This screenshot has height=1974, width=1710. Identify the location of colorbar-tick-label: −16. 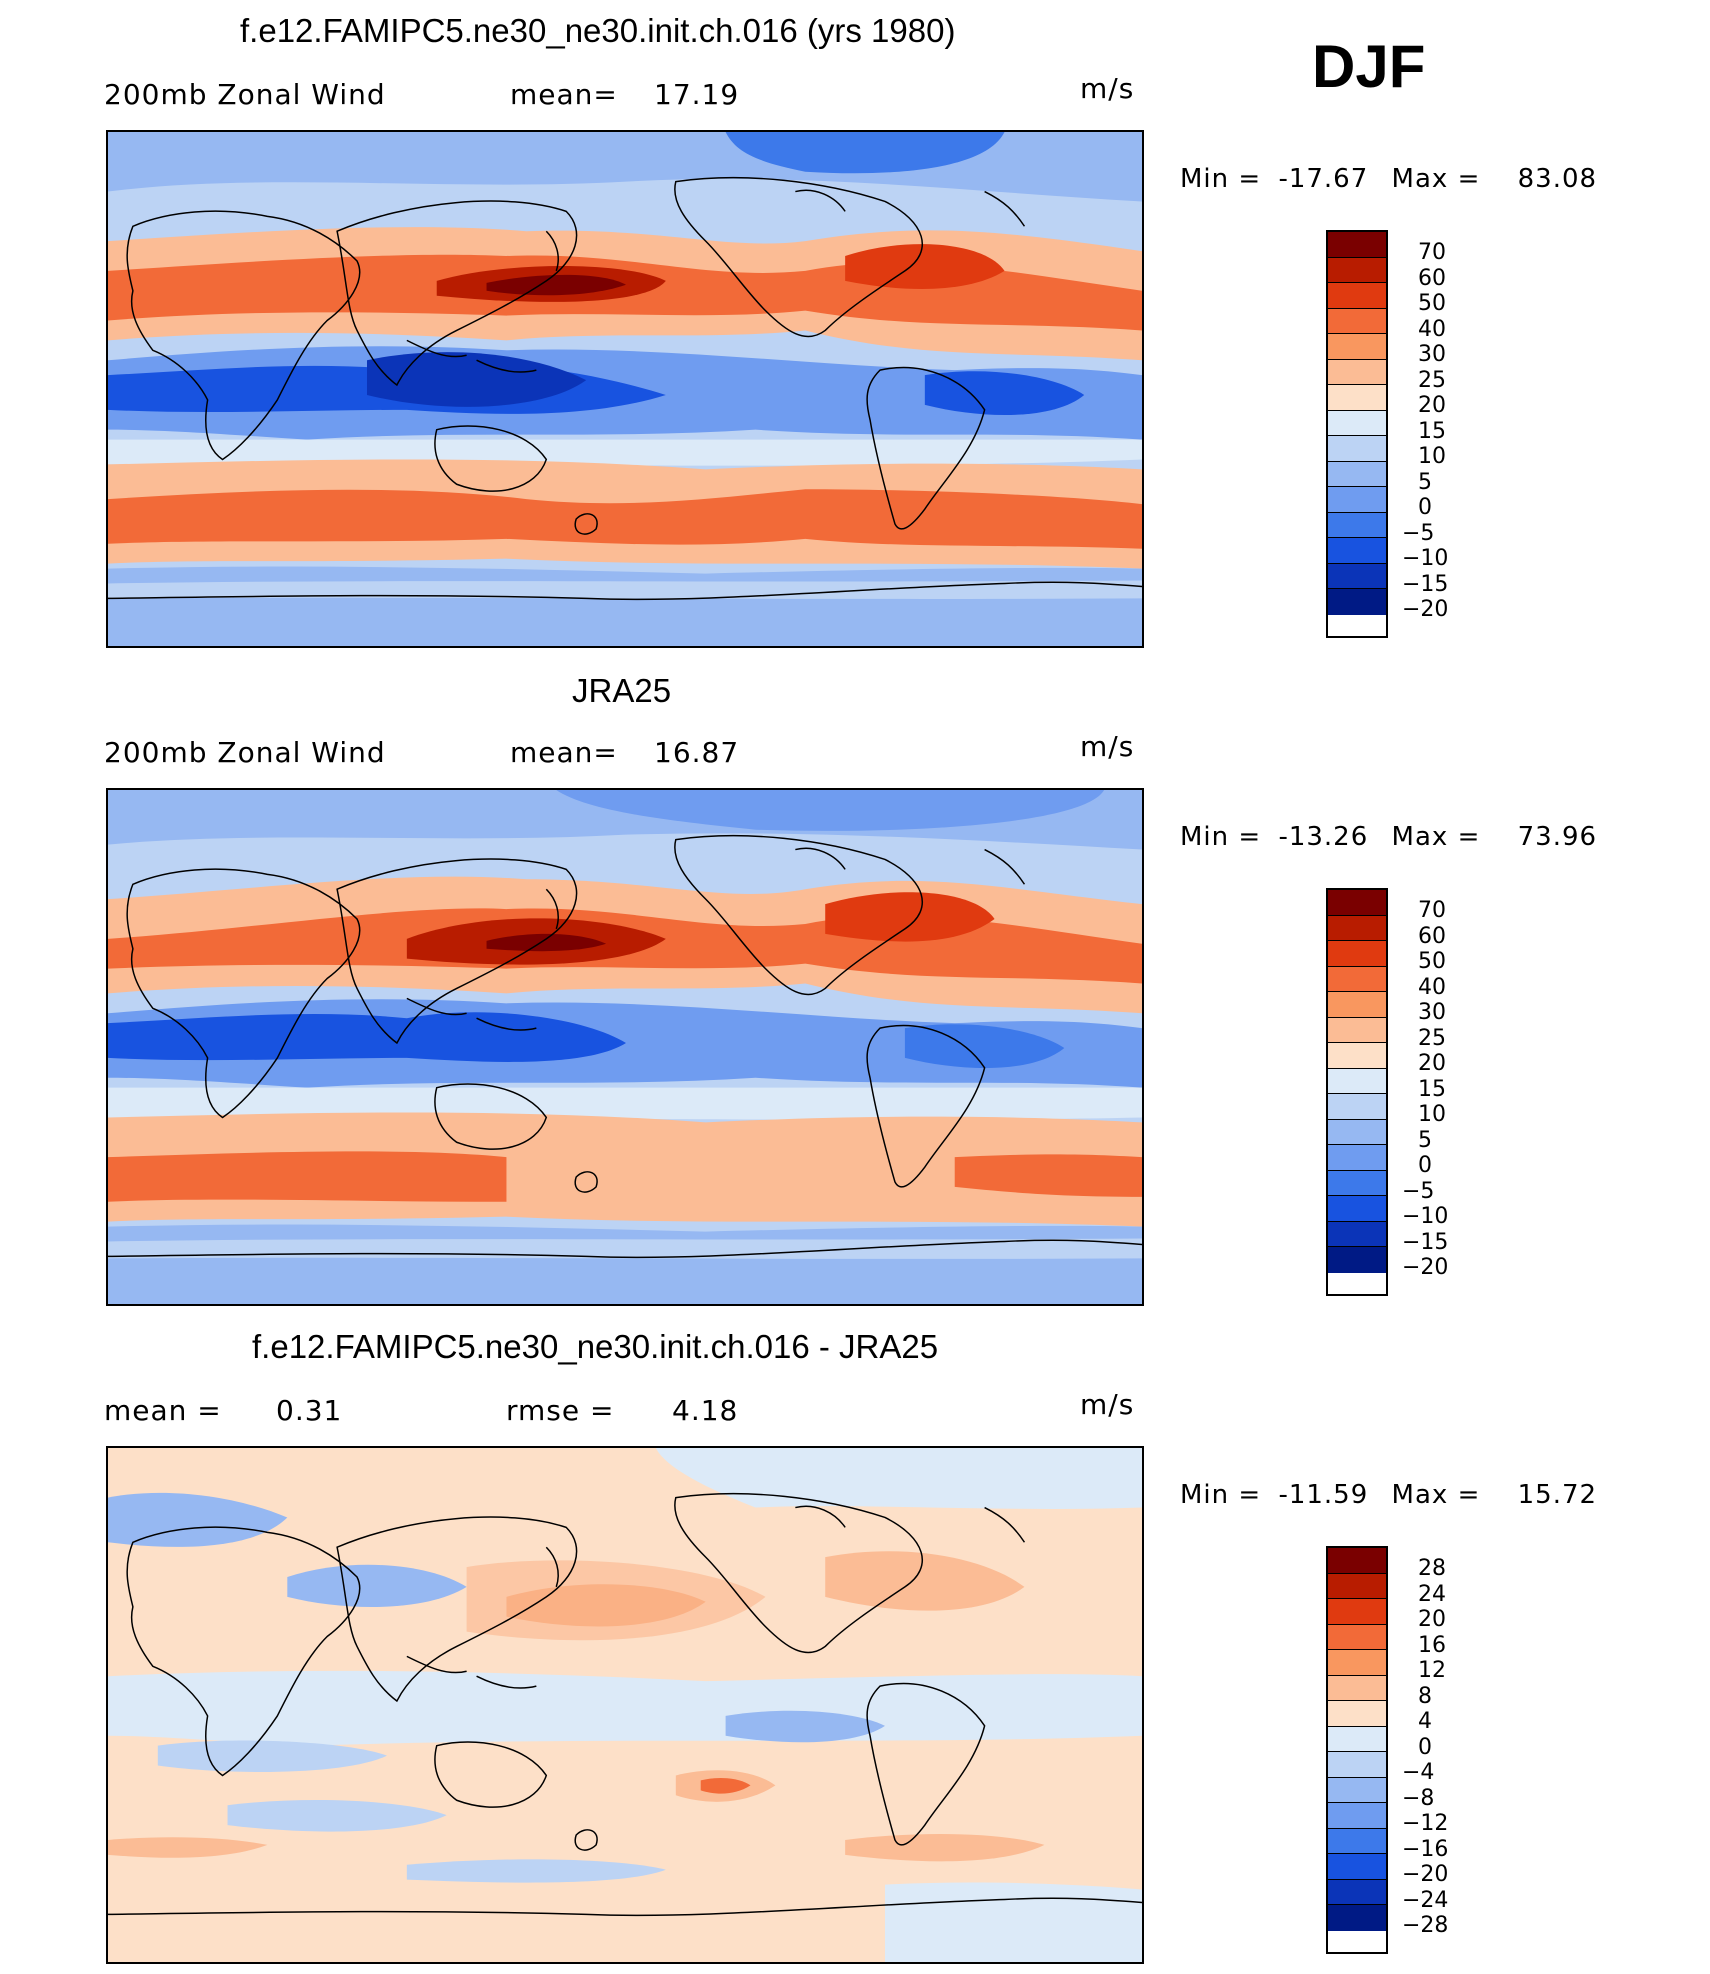
(1425, 1849).